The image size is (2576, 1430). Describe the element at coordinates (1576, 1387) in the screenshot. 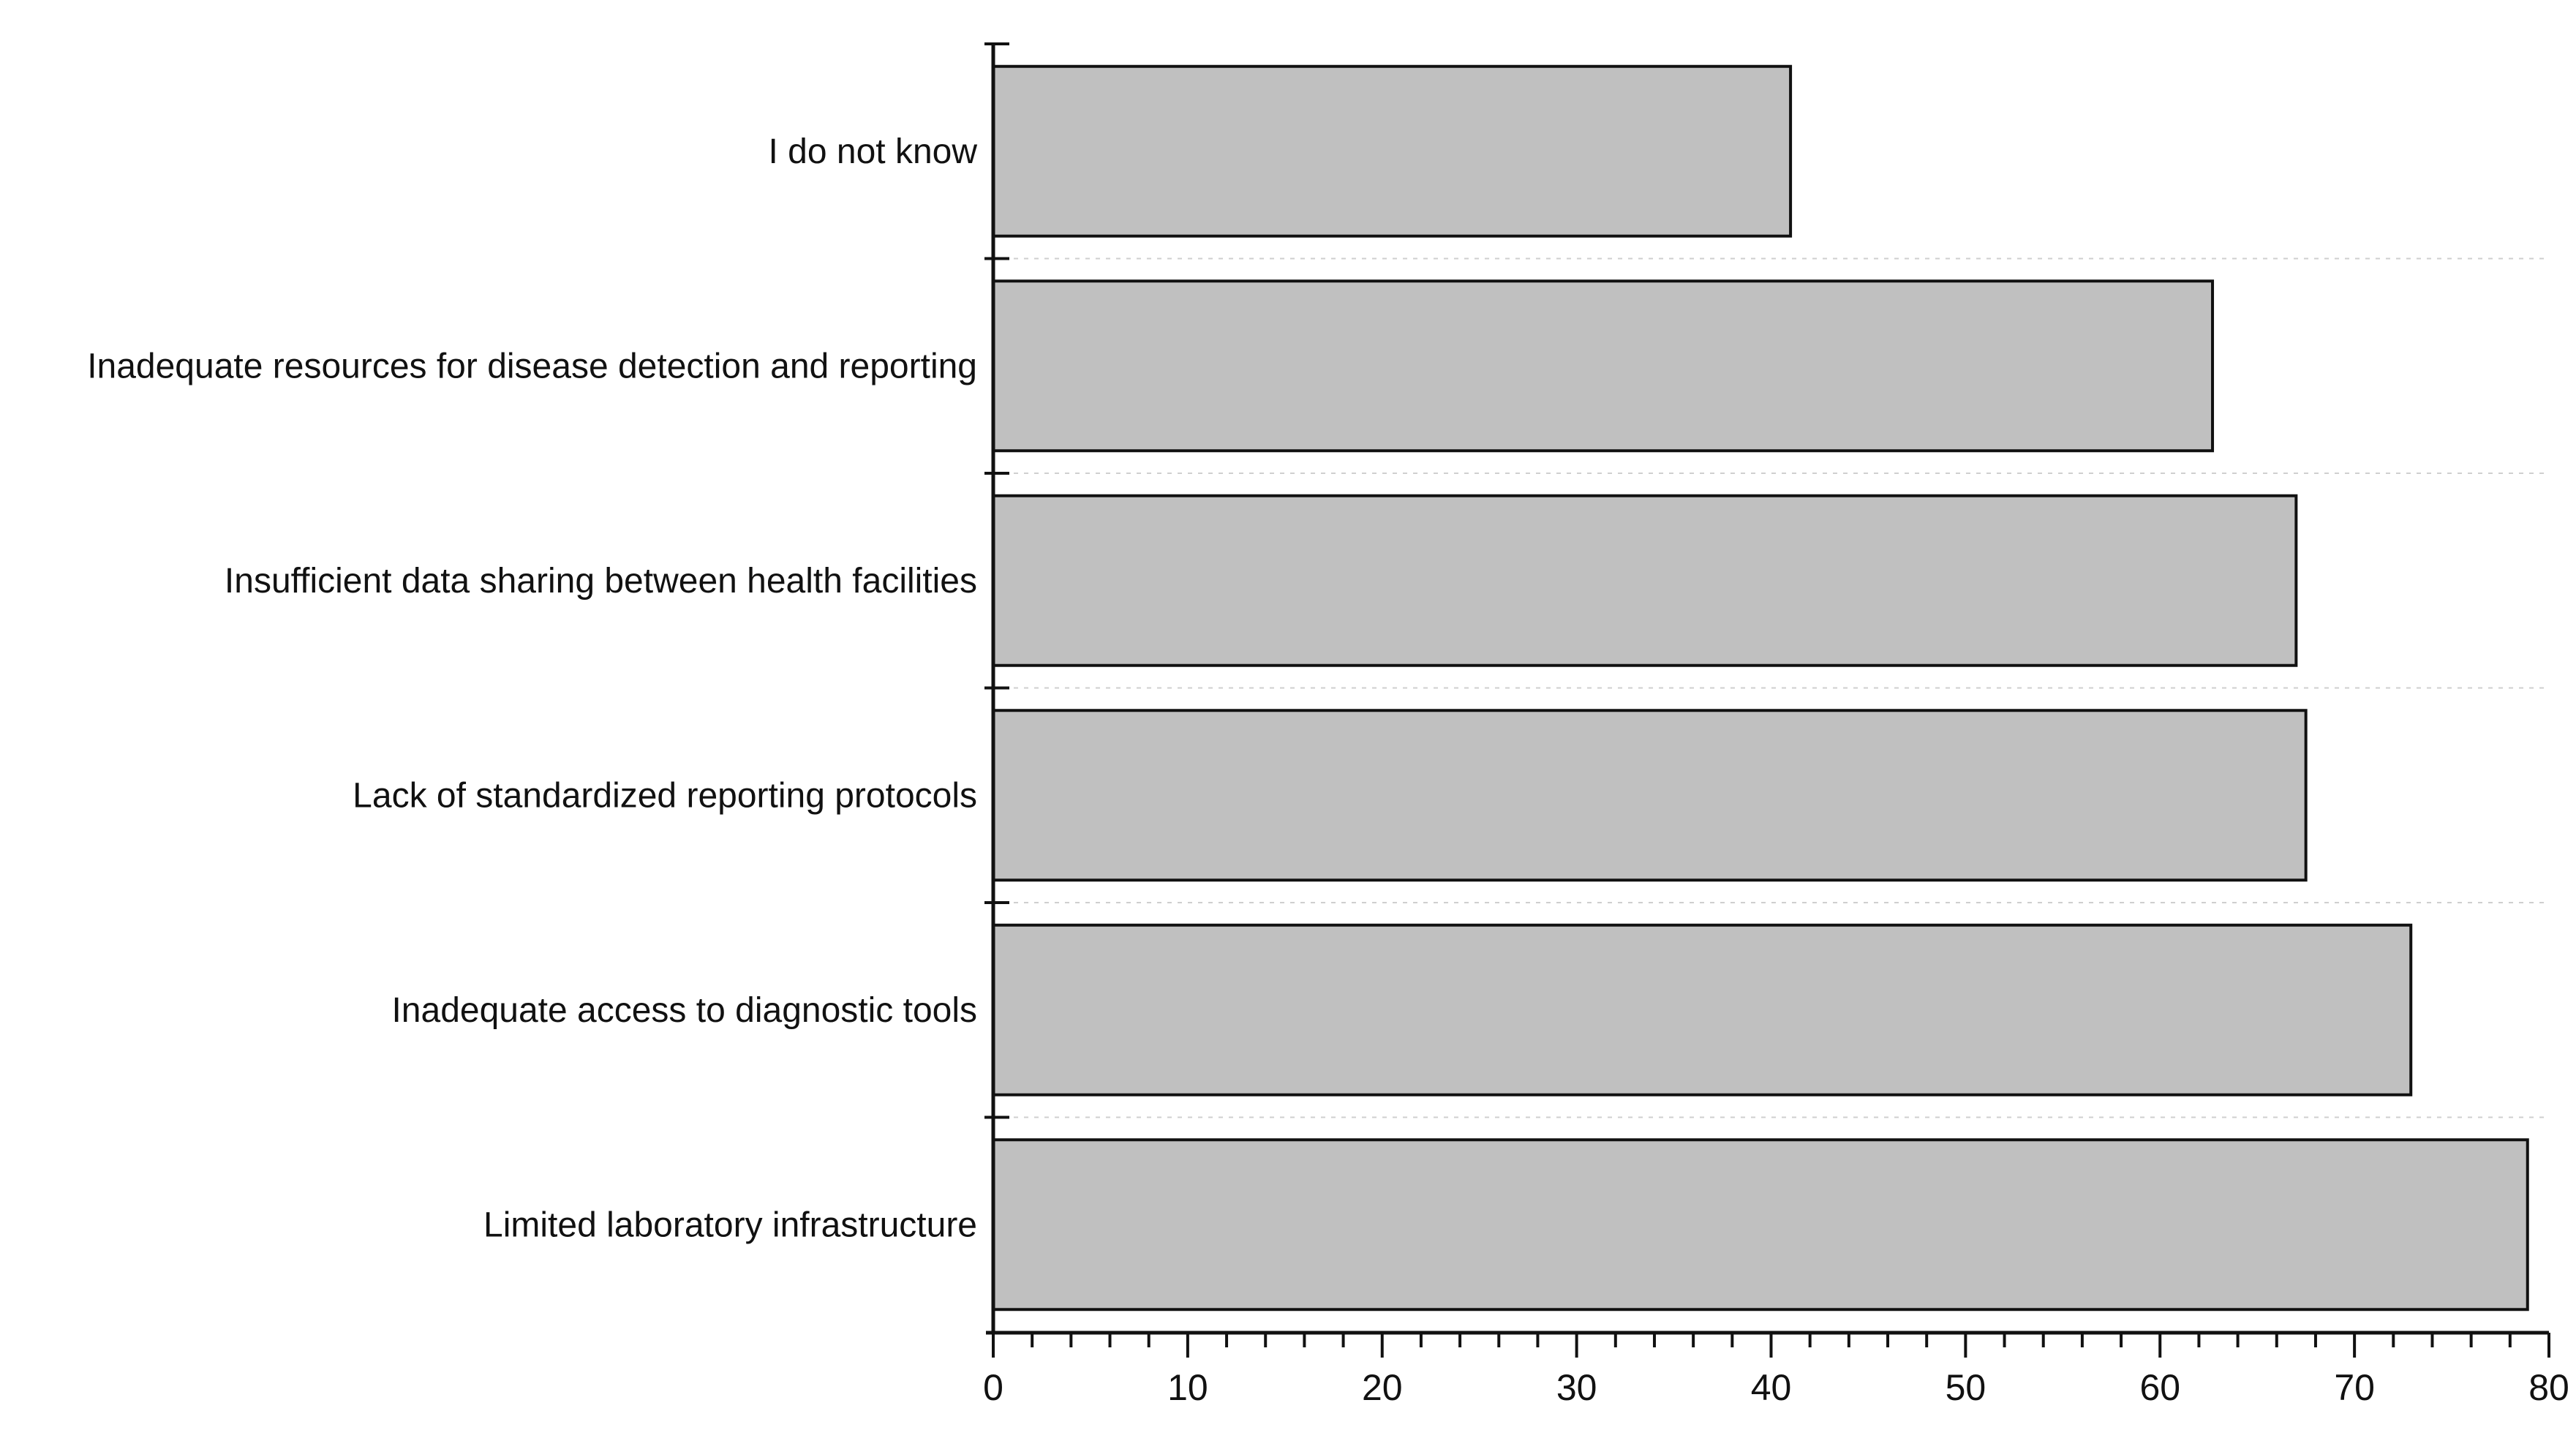

I see `x-axis-tick-label: 30` at that location.